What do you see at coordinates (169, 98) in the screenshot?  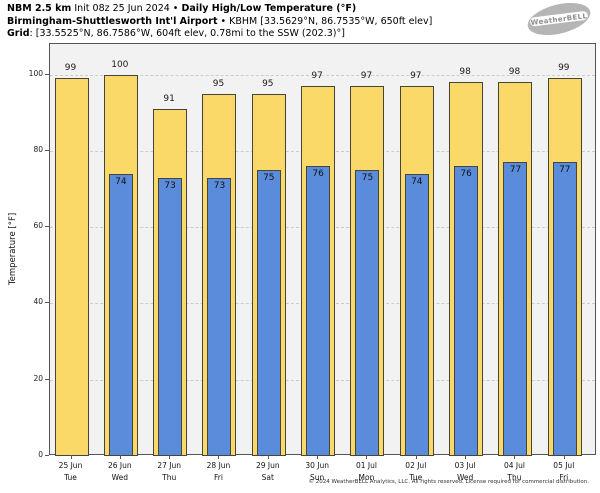 I see `high-value-label: 91` at bounding box center [169, 98].